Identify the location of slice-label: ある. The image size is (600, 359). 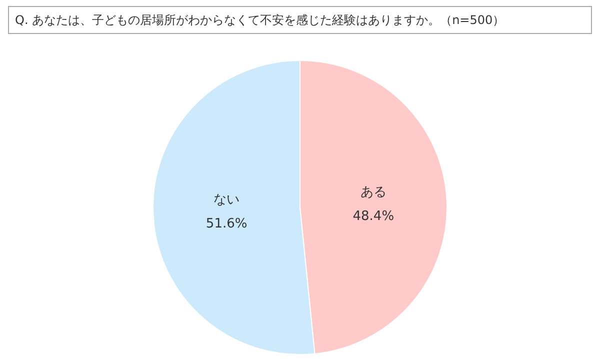
(373, 192).